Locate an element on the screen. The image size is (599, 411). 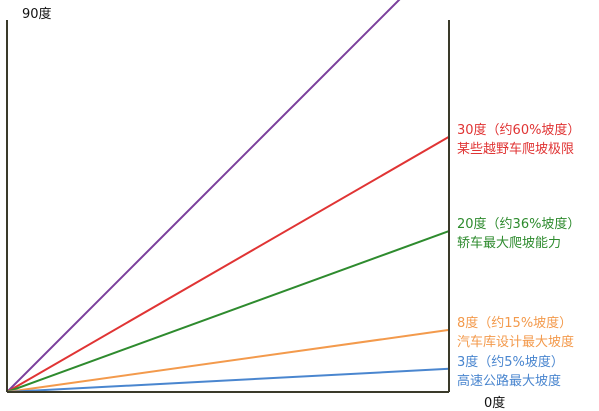
bottom-axis-label: 0度 is located at coordinates (495, 403).